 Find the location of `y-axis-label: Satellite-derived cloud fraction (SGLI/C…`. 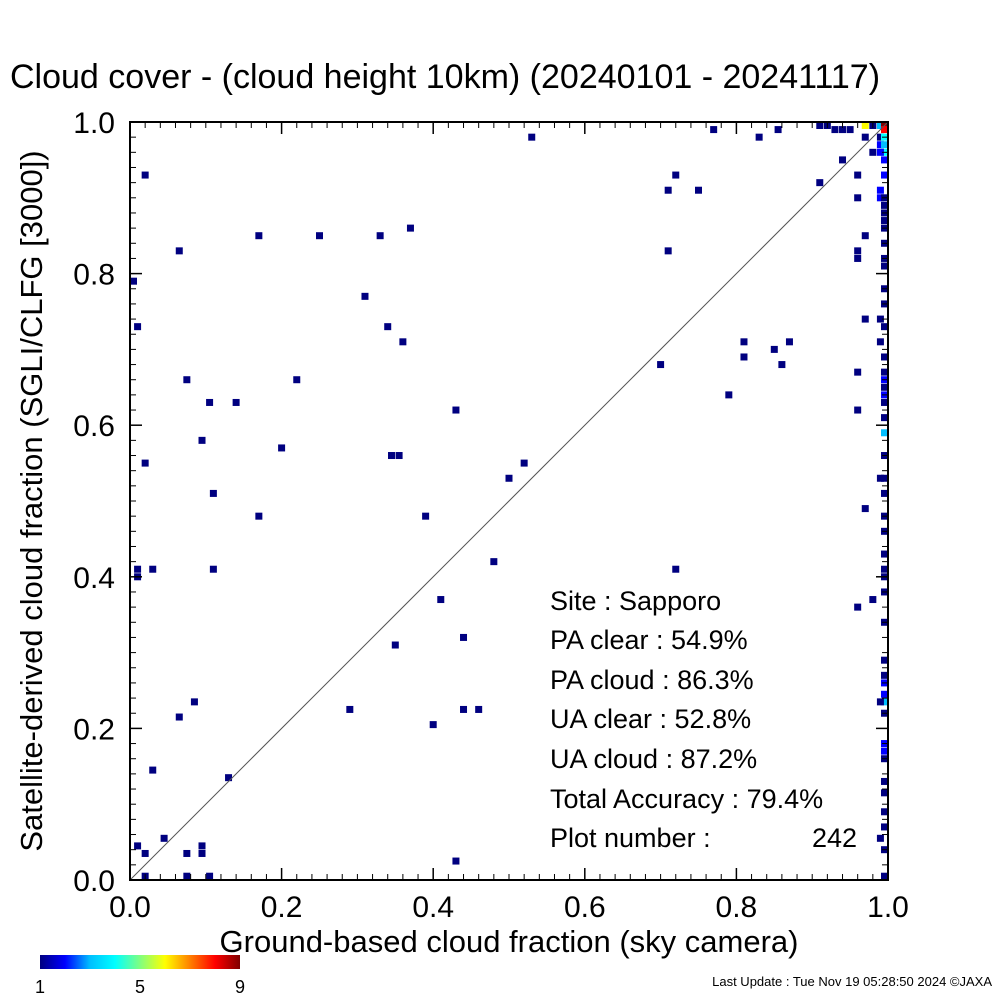

y-axis-label: Satellite-derived cloud fraction (SGLI/C… is located at coordinates (31, 500).